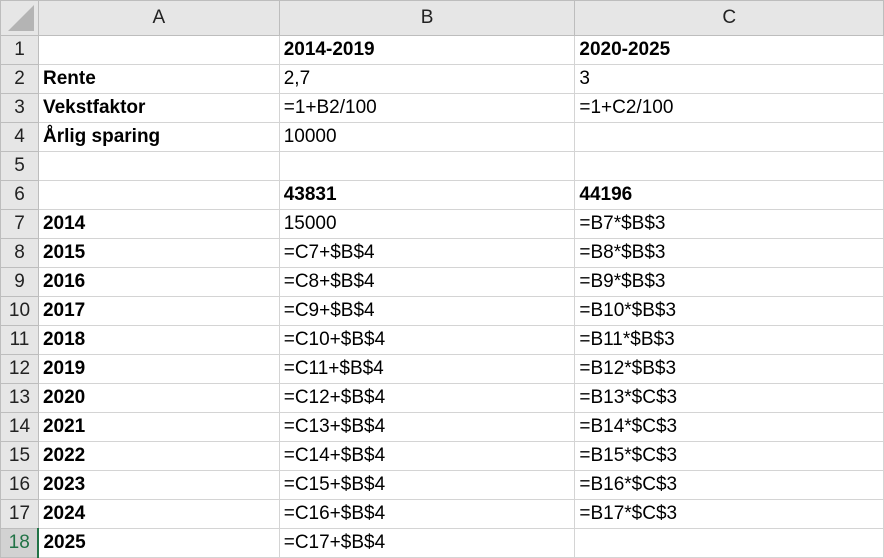  What do you see at coordinates (158, 485) in the screenshot?
I see `cell-a16: 2023` at bounding box center [158, 485].